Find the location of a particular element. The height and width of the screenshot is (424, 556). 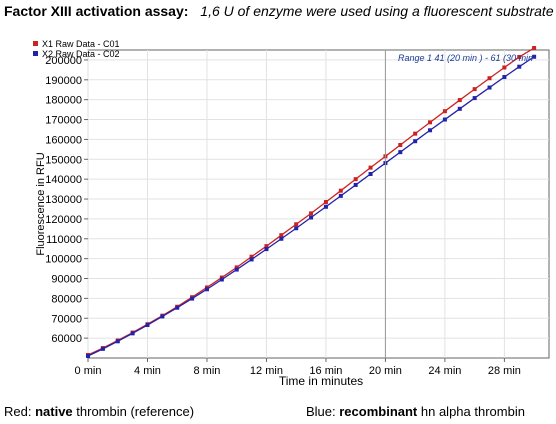

x-tick-label: 8 min is located at coordinates (207, 371).